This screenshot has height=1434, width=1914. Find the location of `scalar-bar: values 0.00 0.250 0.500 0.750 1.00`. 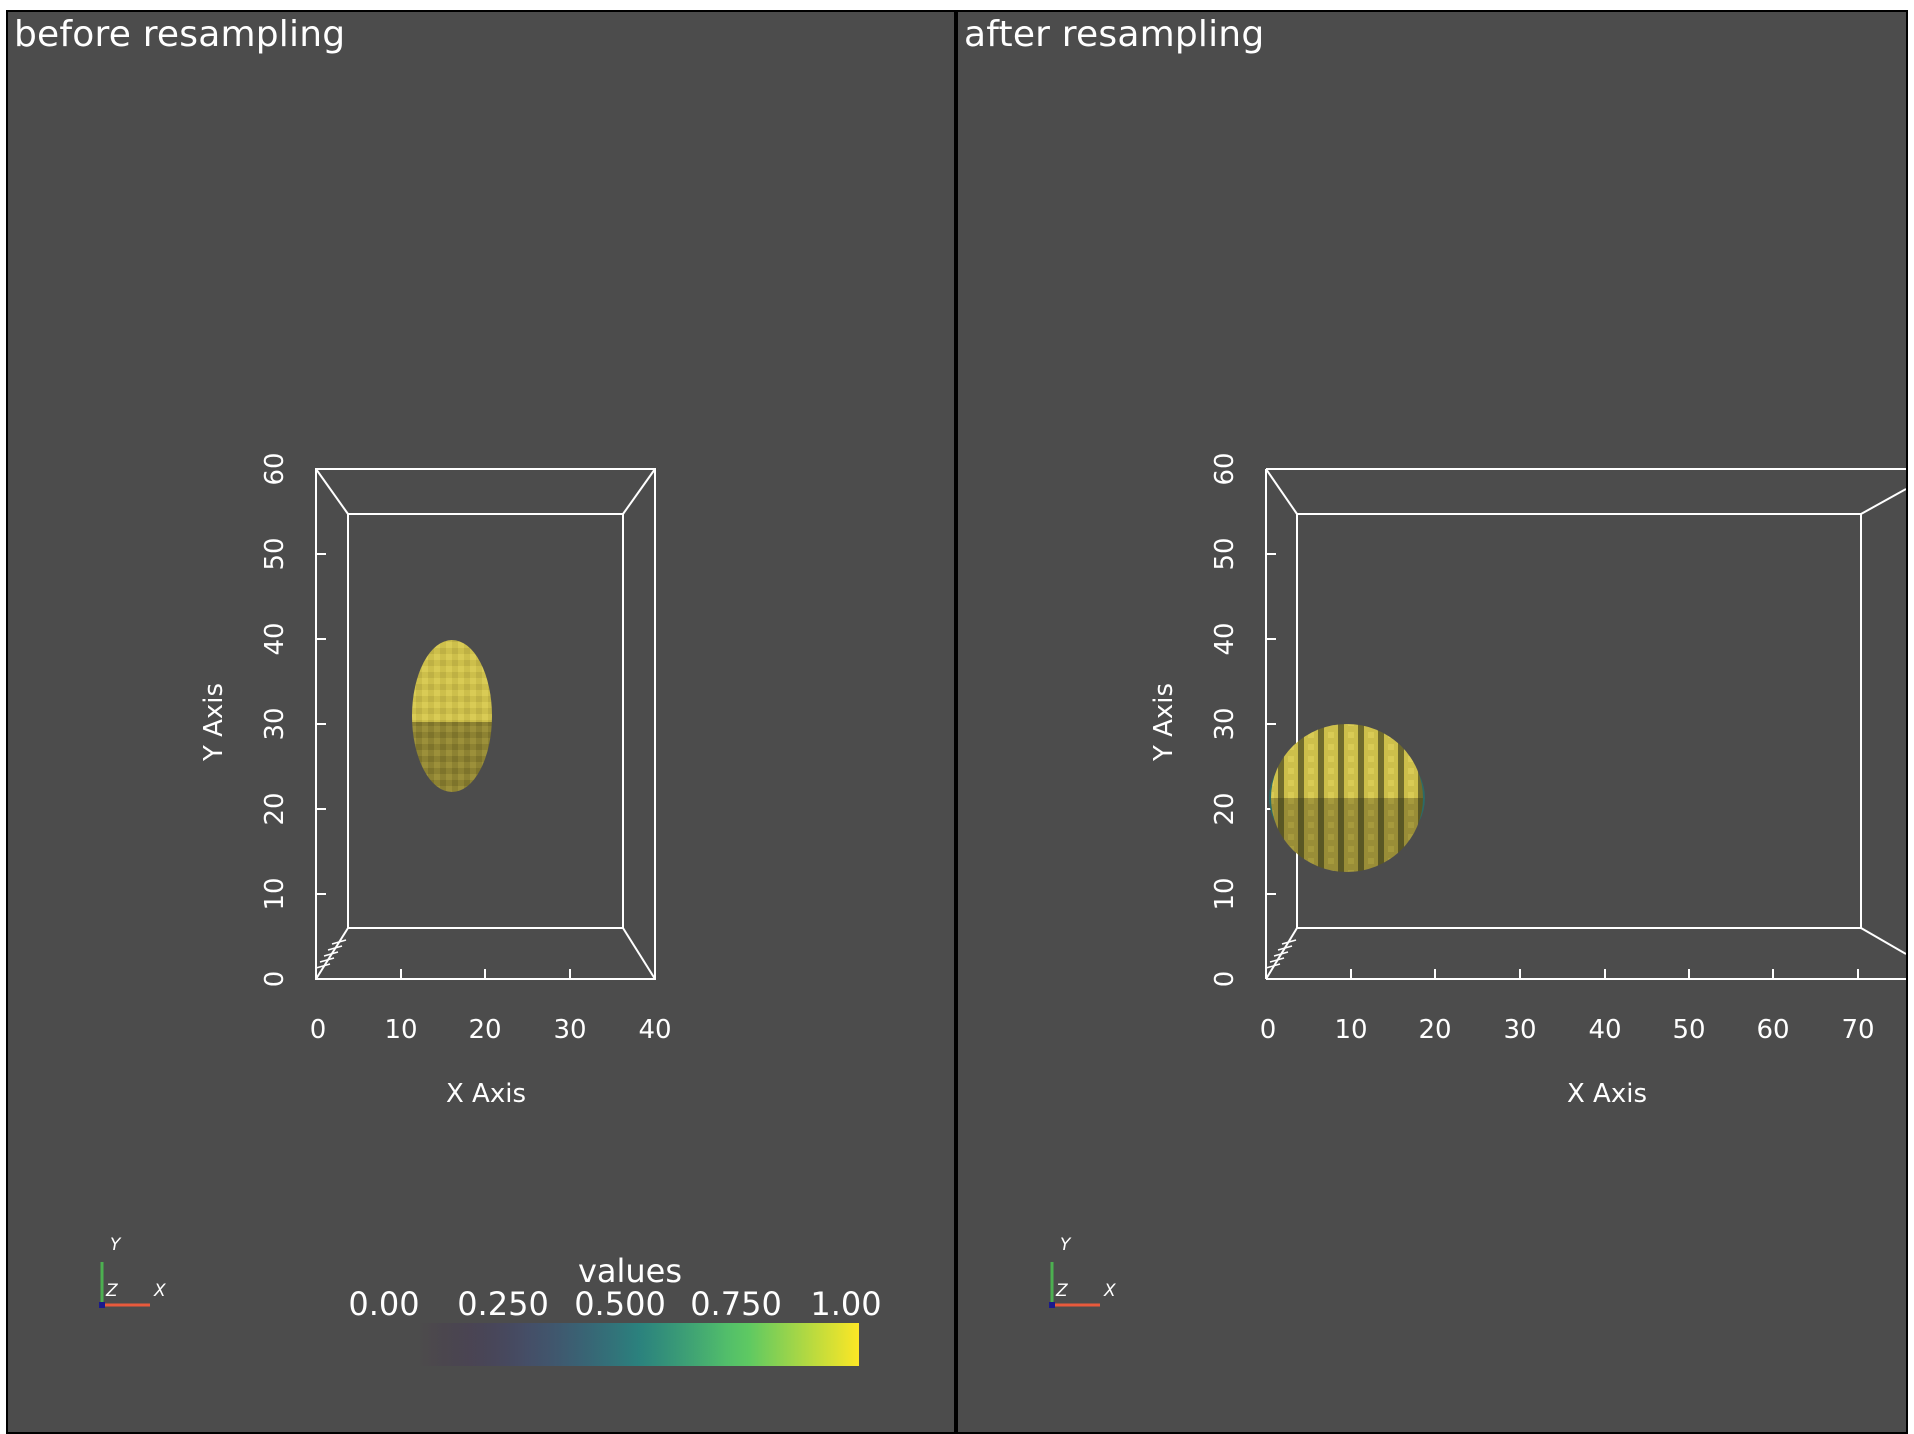

scalar-bar: values 0.00 0.250 0.500 0.750 1.00 is located at coordinates (615, 1309).